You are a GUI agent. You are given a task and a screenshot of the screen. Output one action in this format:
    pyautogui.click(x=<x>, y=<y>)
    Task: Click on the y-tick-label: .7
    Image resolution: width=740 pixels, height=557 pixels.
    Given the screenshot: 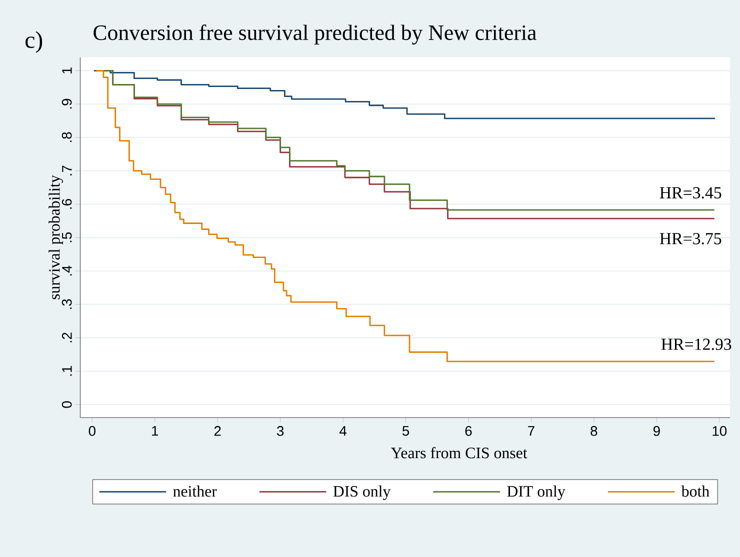 What is the action you would take?
    pyautogui.click(x=67, y=171)
    